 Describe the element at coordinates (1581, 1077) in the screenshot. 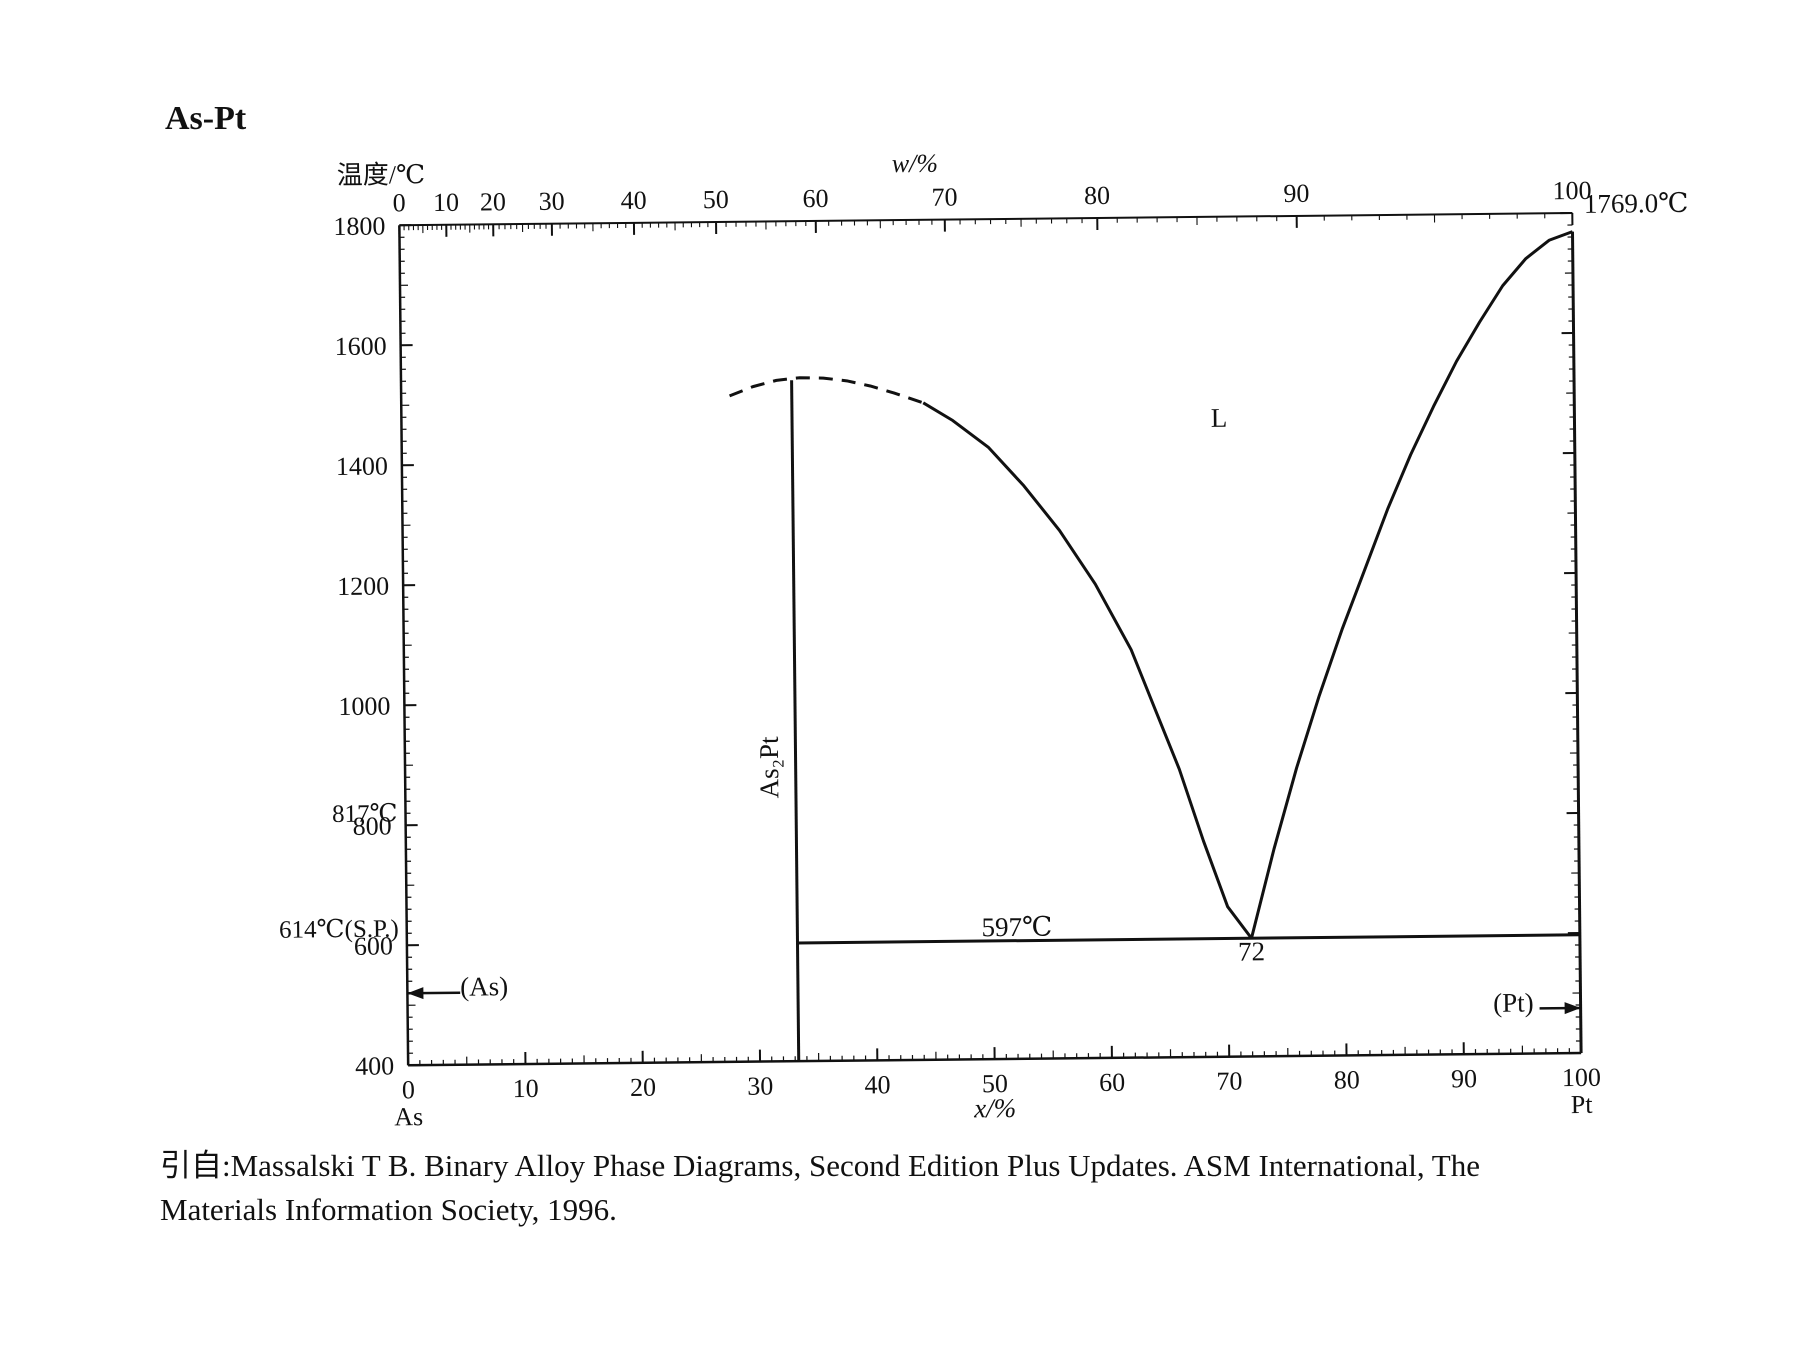

I see `x-tick-label: 100` at that location.